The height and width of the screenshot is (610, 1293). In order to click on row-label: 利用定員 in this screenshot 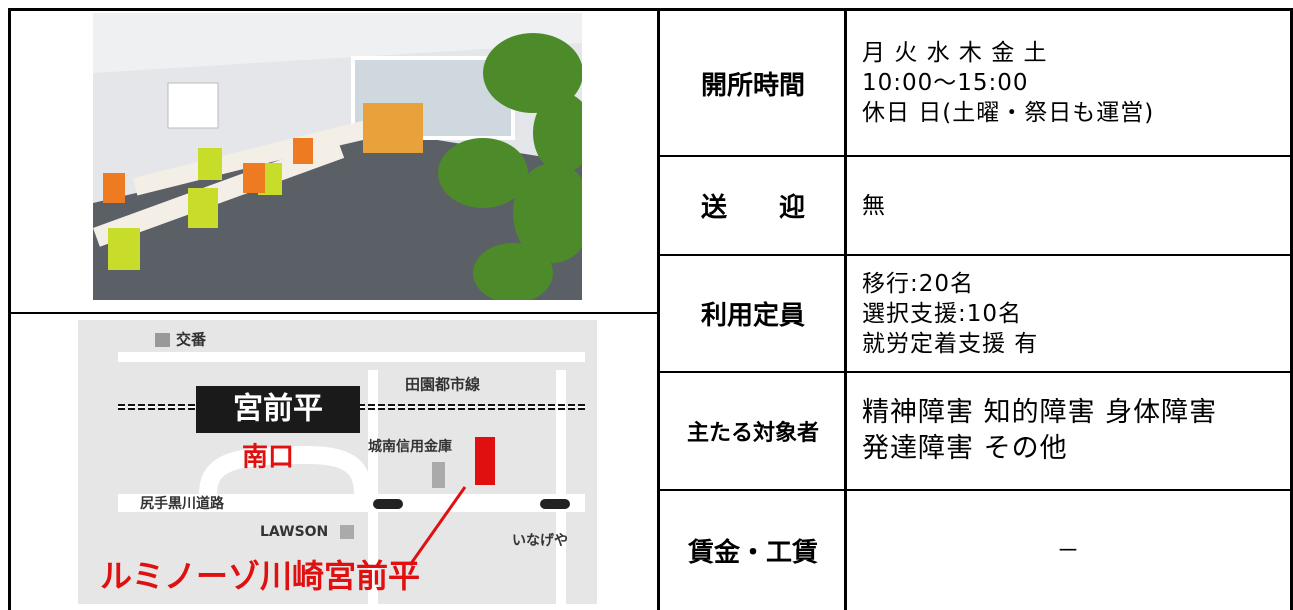, I will do `click(752, 316)`.